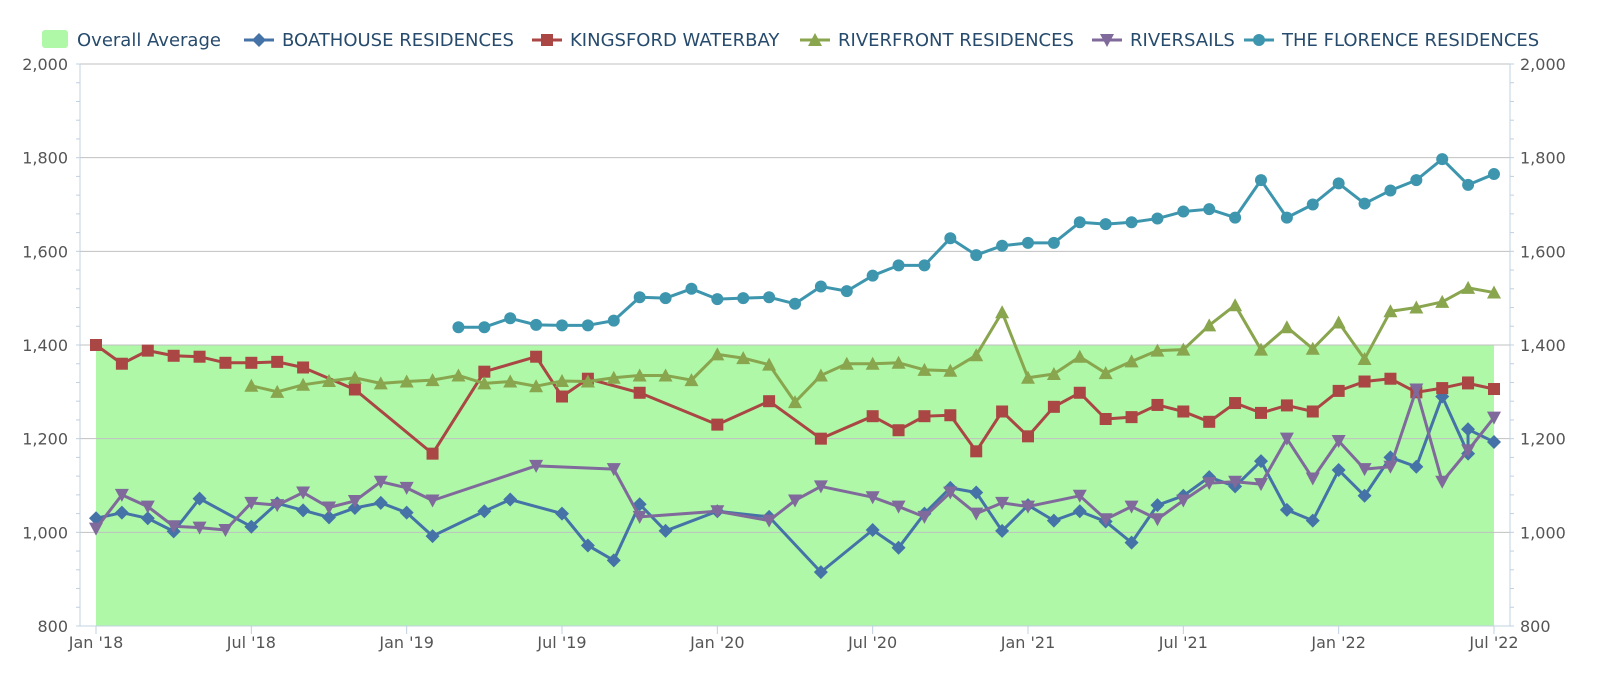  What do you see at coordinates (937, 40) in the screenshot?
I see `legend-item: RIVERFRONT RESIDENCES` at bounding box center [937, 40].